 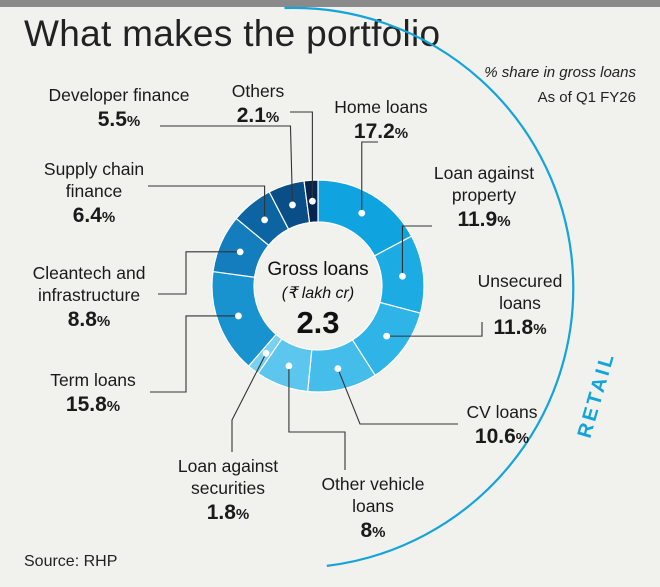 What do you see at coordinates (119, 119) in the screenshot?
I see `label-developer-finance-value: 5.5%` at bounding box center [119, 119].